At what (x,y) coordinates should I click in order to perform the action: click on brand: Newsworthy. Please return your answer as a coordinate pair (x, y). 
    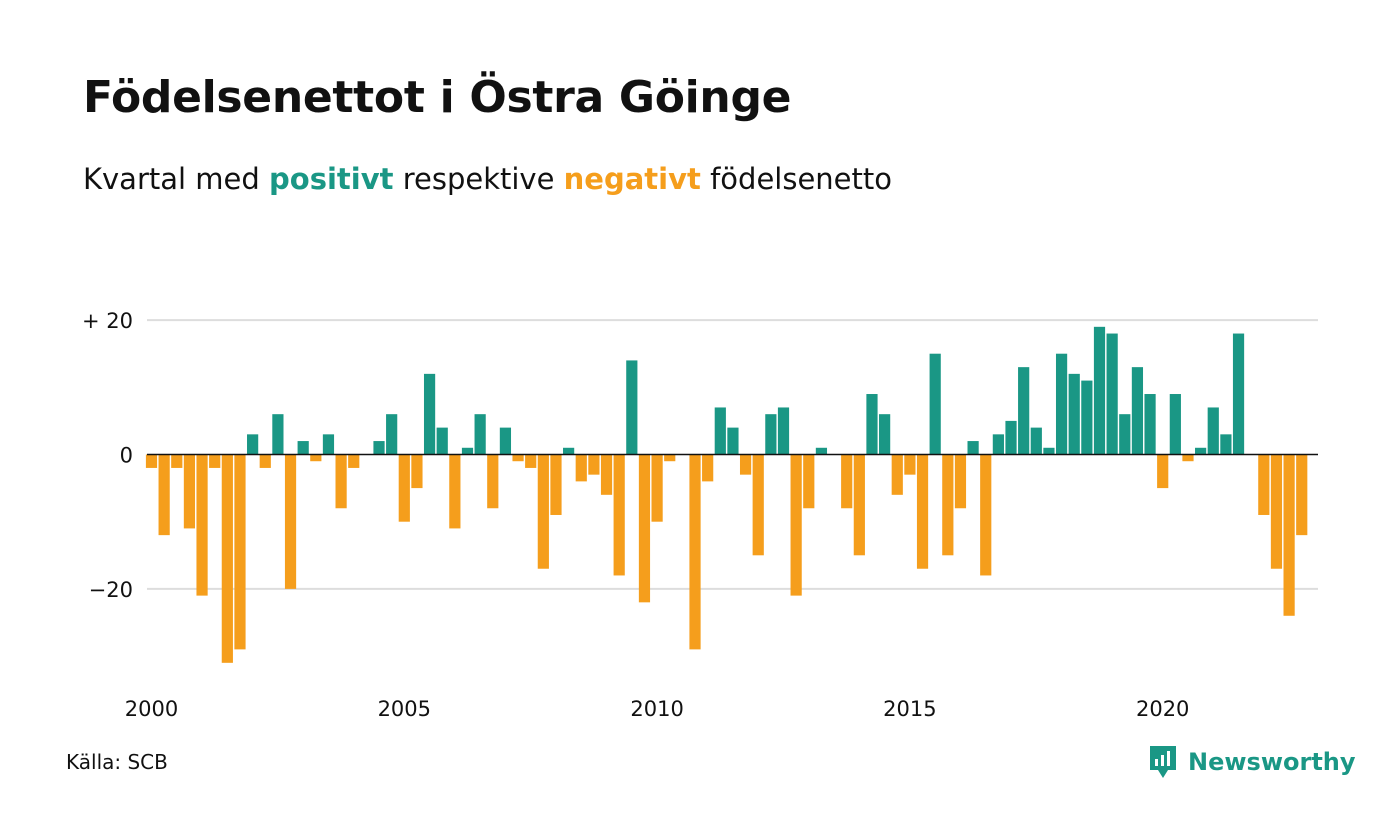
    Looking at the image, I should click on (1252, 762).